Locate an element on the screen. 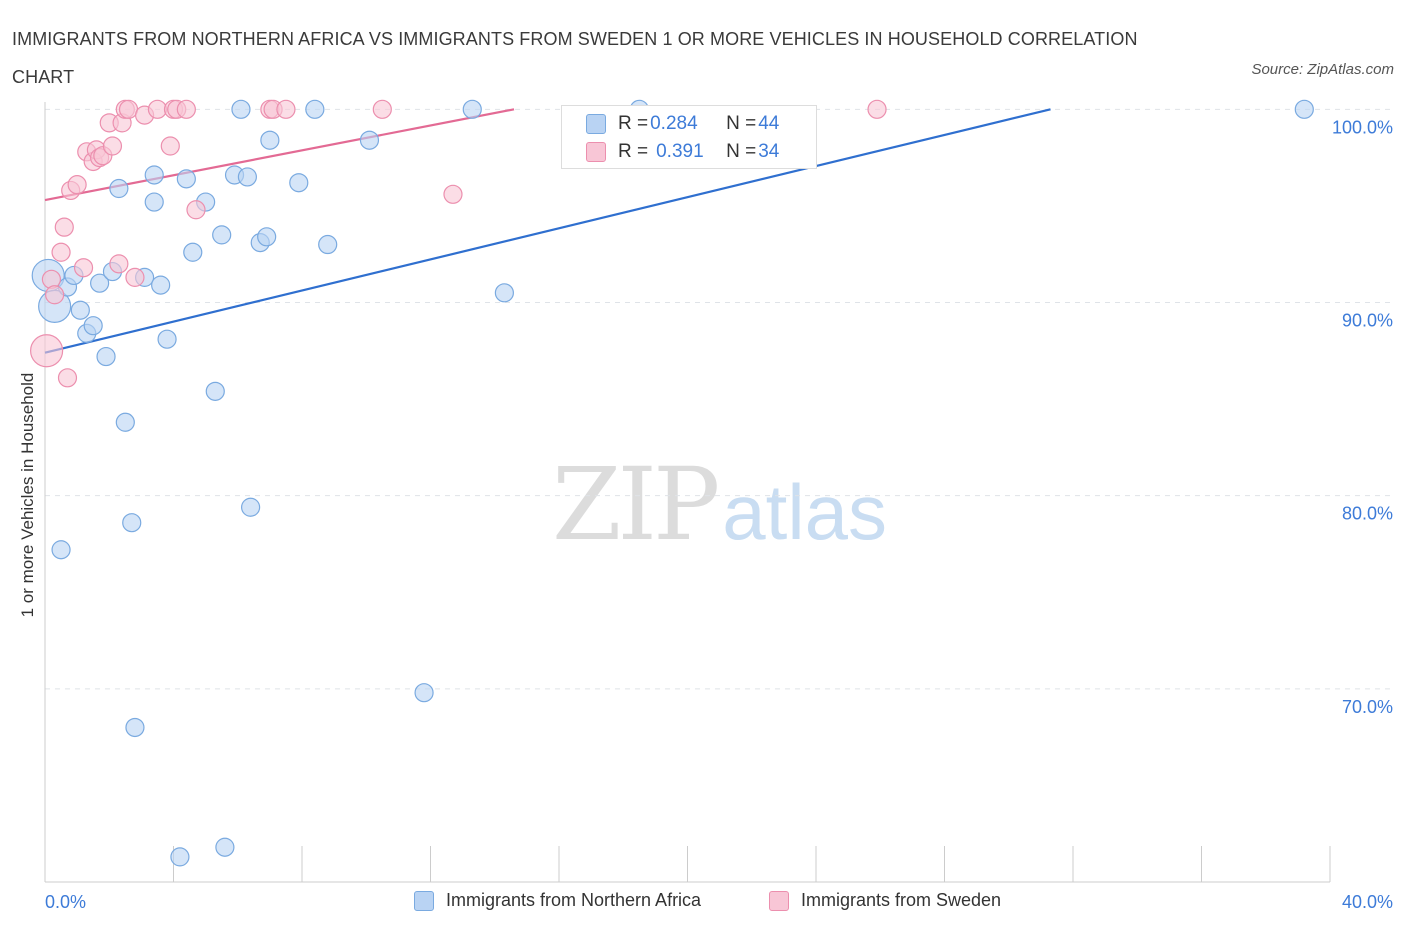 This screenshot has width=1406, height=930. stats-box: R = 0.284 N = 44 R = 0.391 N = 34 is located at coordinates (689, 137).